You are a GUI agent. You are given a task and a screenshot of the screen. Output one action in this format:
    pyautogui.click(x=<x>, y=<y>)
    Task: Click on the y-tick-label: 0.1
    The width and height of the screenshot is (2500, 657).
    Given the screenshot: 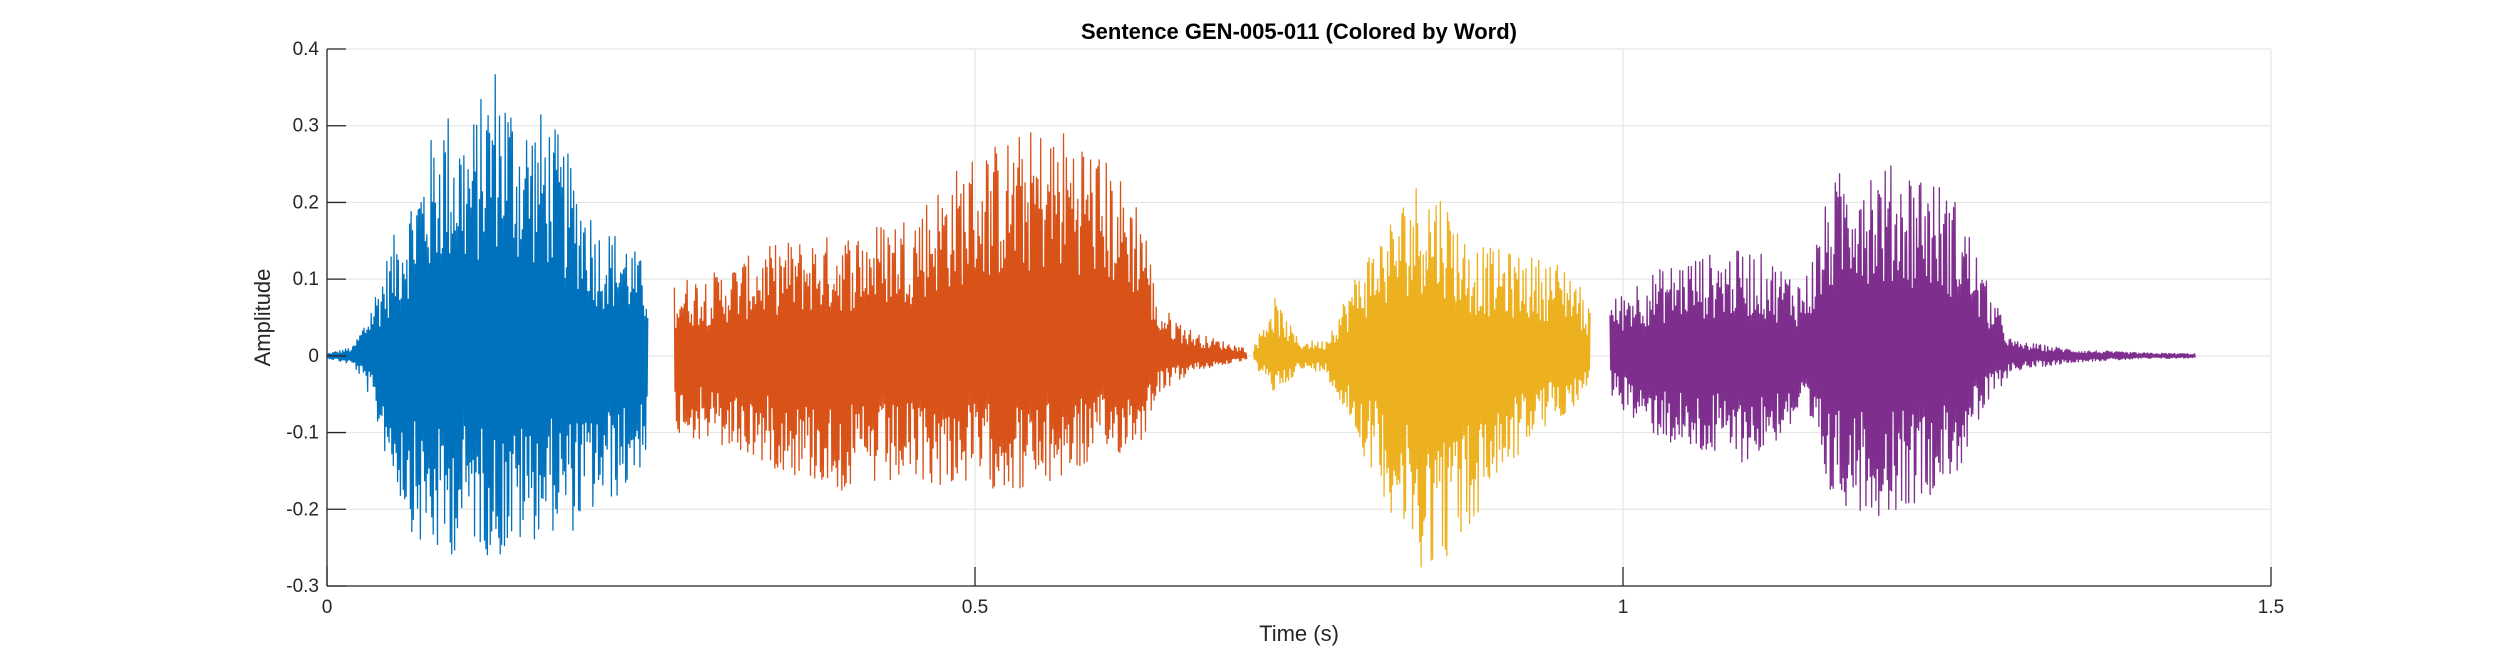 What is the action you would take?
    pyautogui.click(x=306, y=279)
    